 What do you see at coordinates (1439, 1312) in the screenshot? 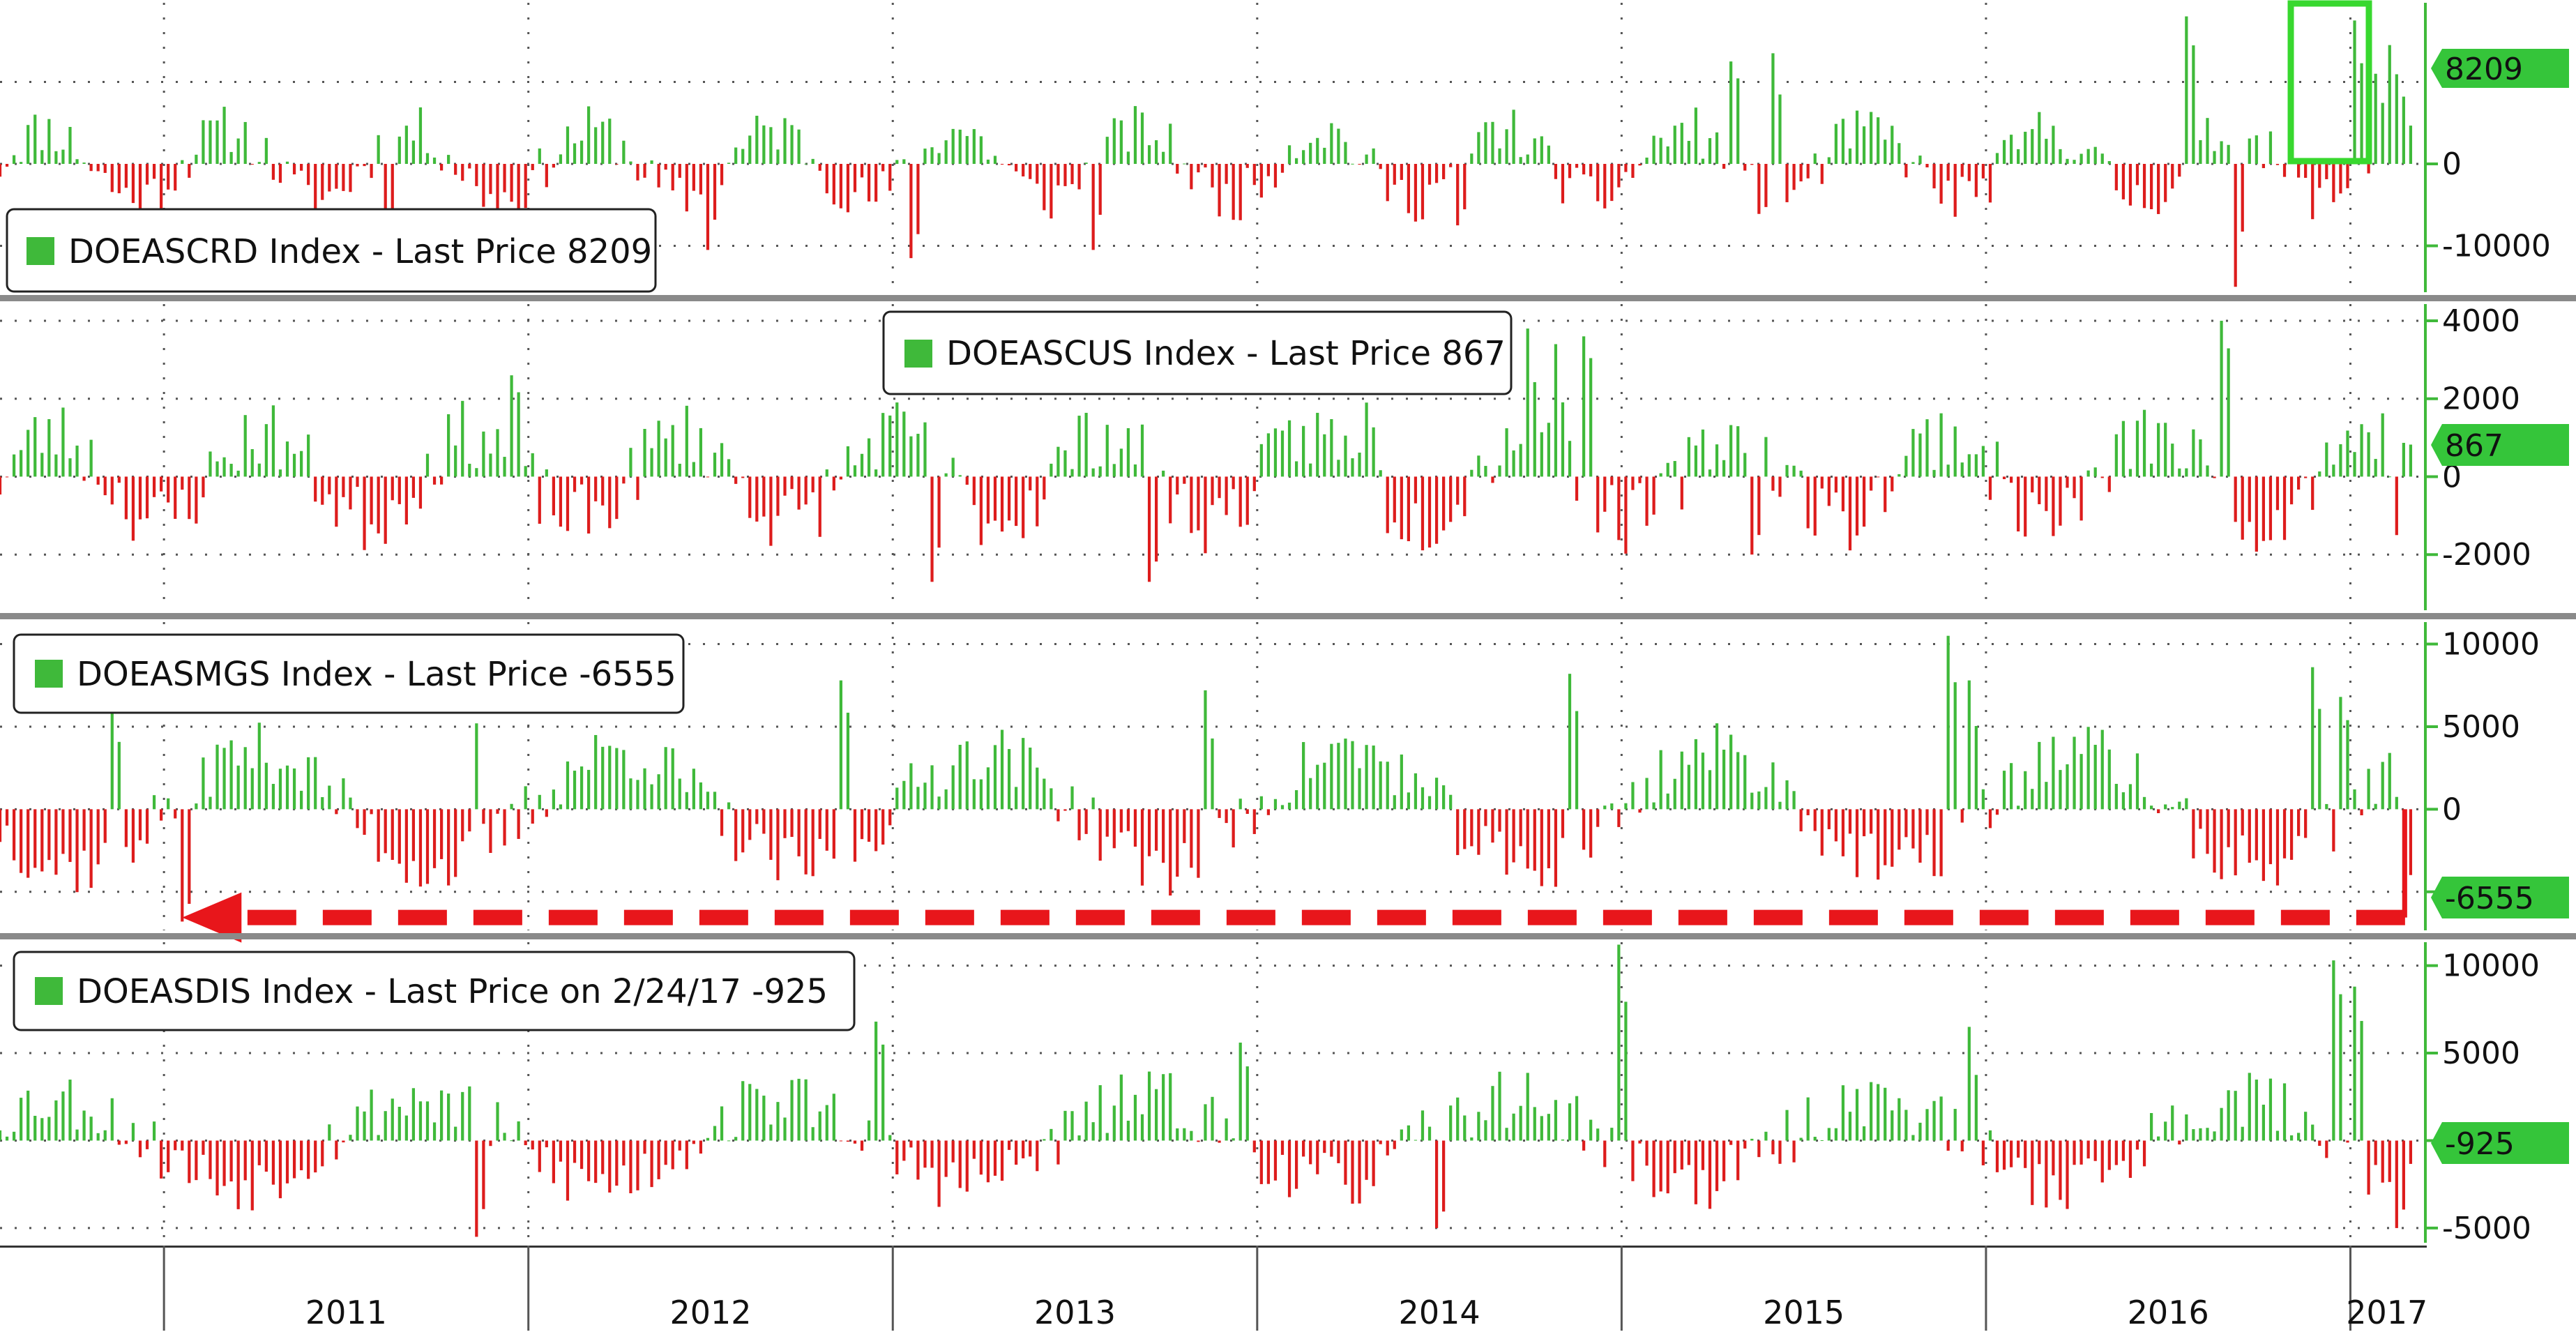
I see `year-label-2014: 2014` at bounding box center [1439, 1312].